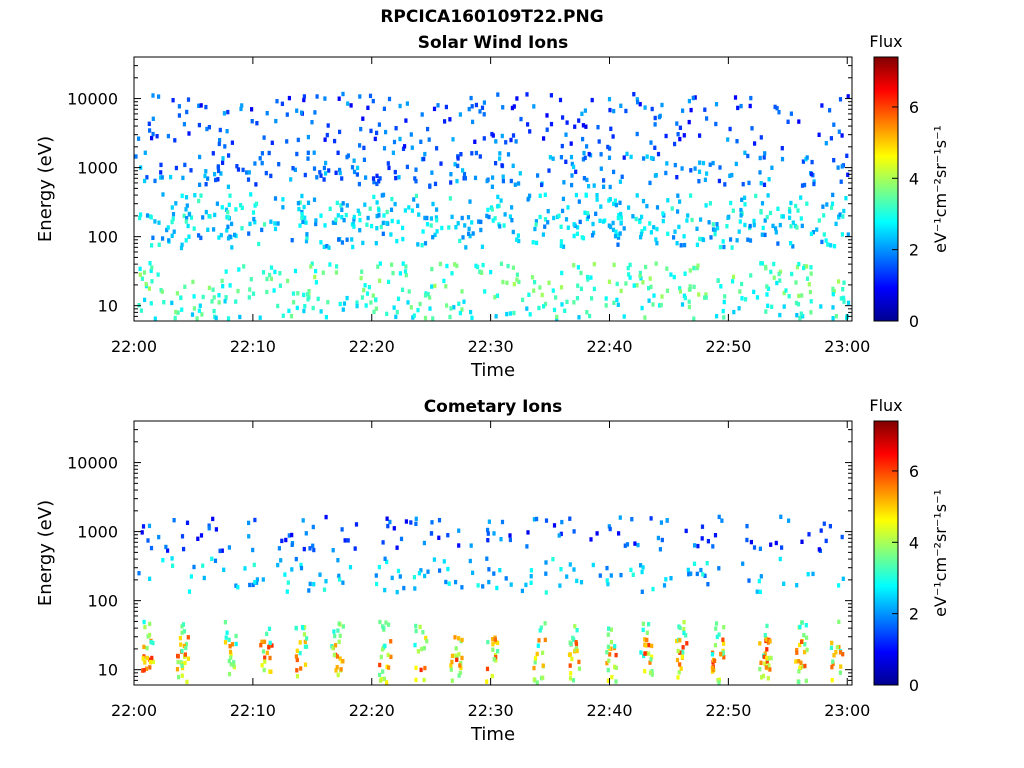 This screenshot has height=768, width=1024. What do you see at coordinates (102, 601) in the screenshot?
I see `y-tick-label: 100` at bounding box center [102, 601].